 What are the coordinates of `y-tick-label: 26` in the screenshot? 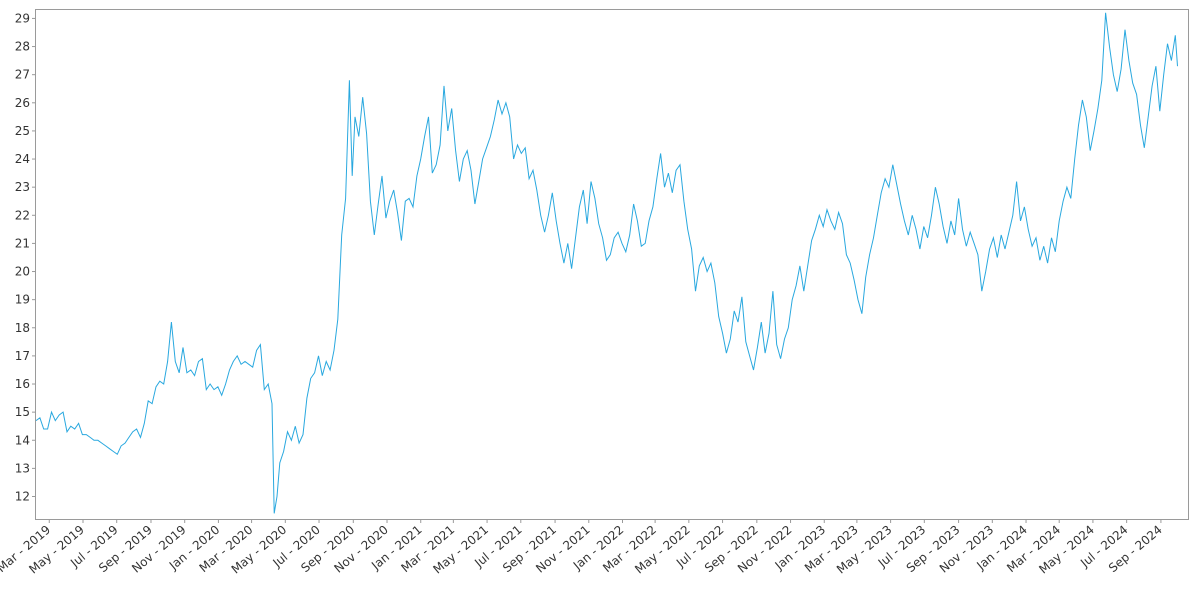 It's located at (22, 103).